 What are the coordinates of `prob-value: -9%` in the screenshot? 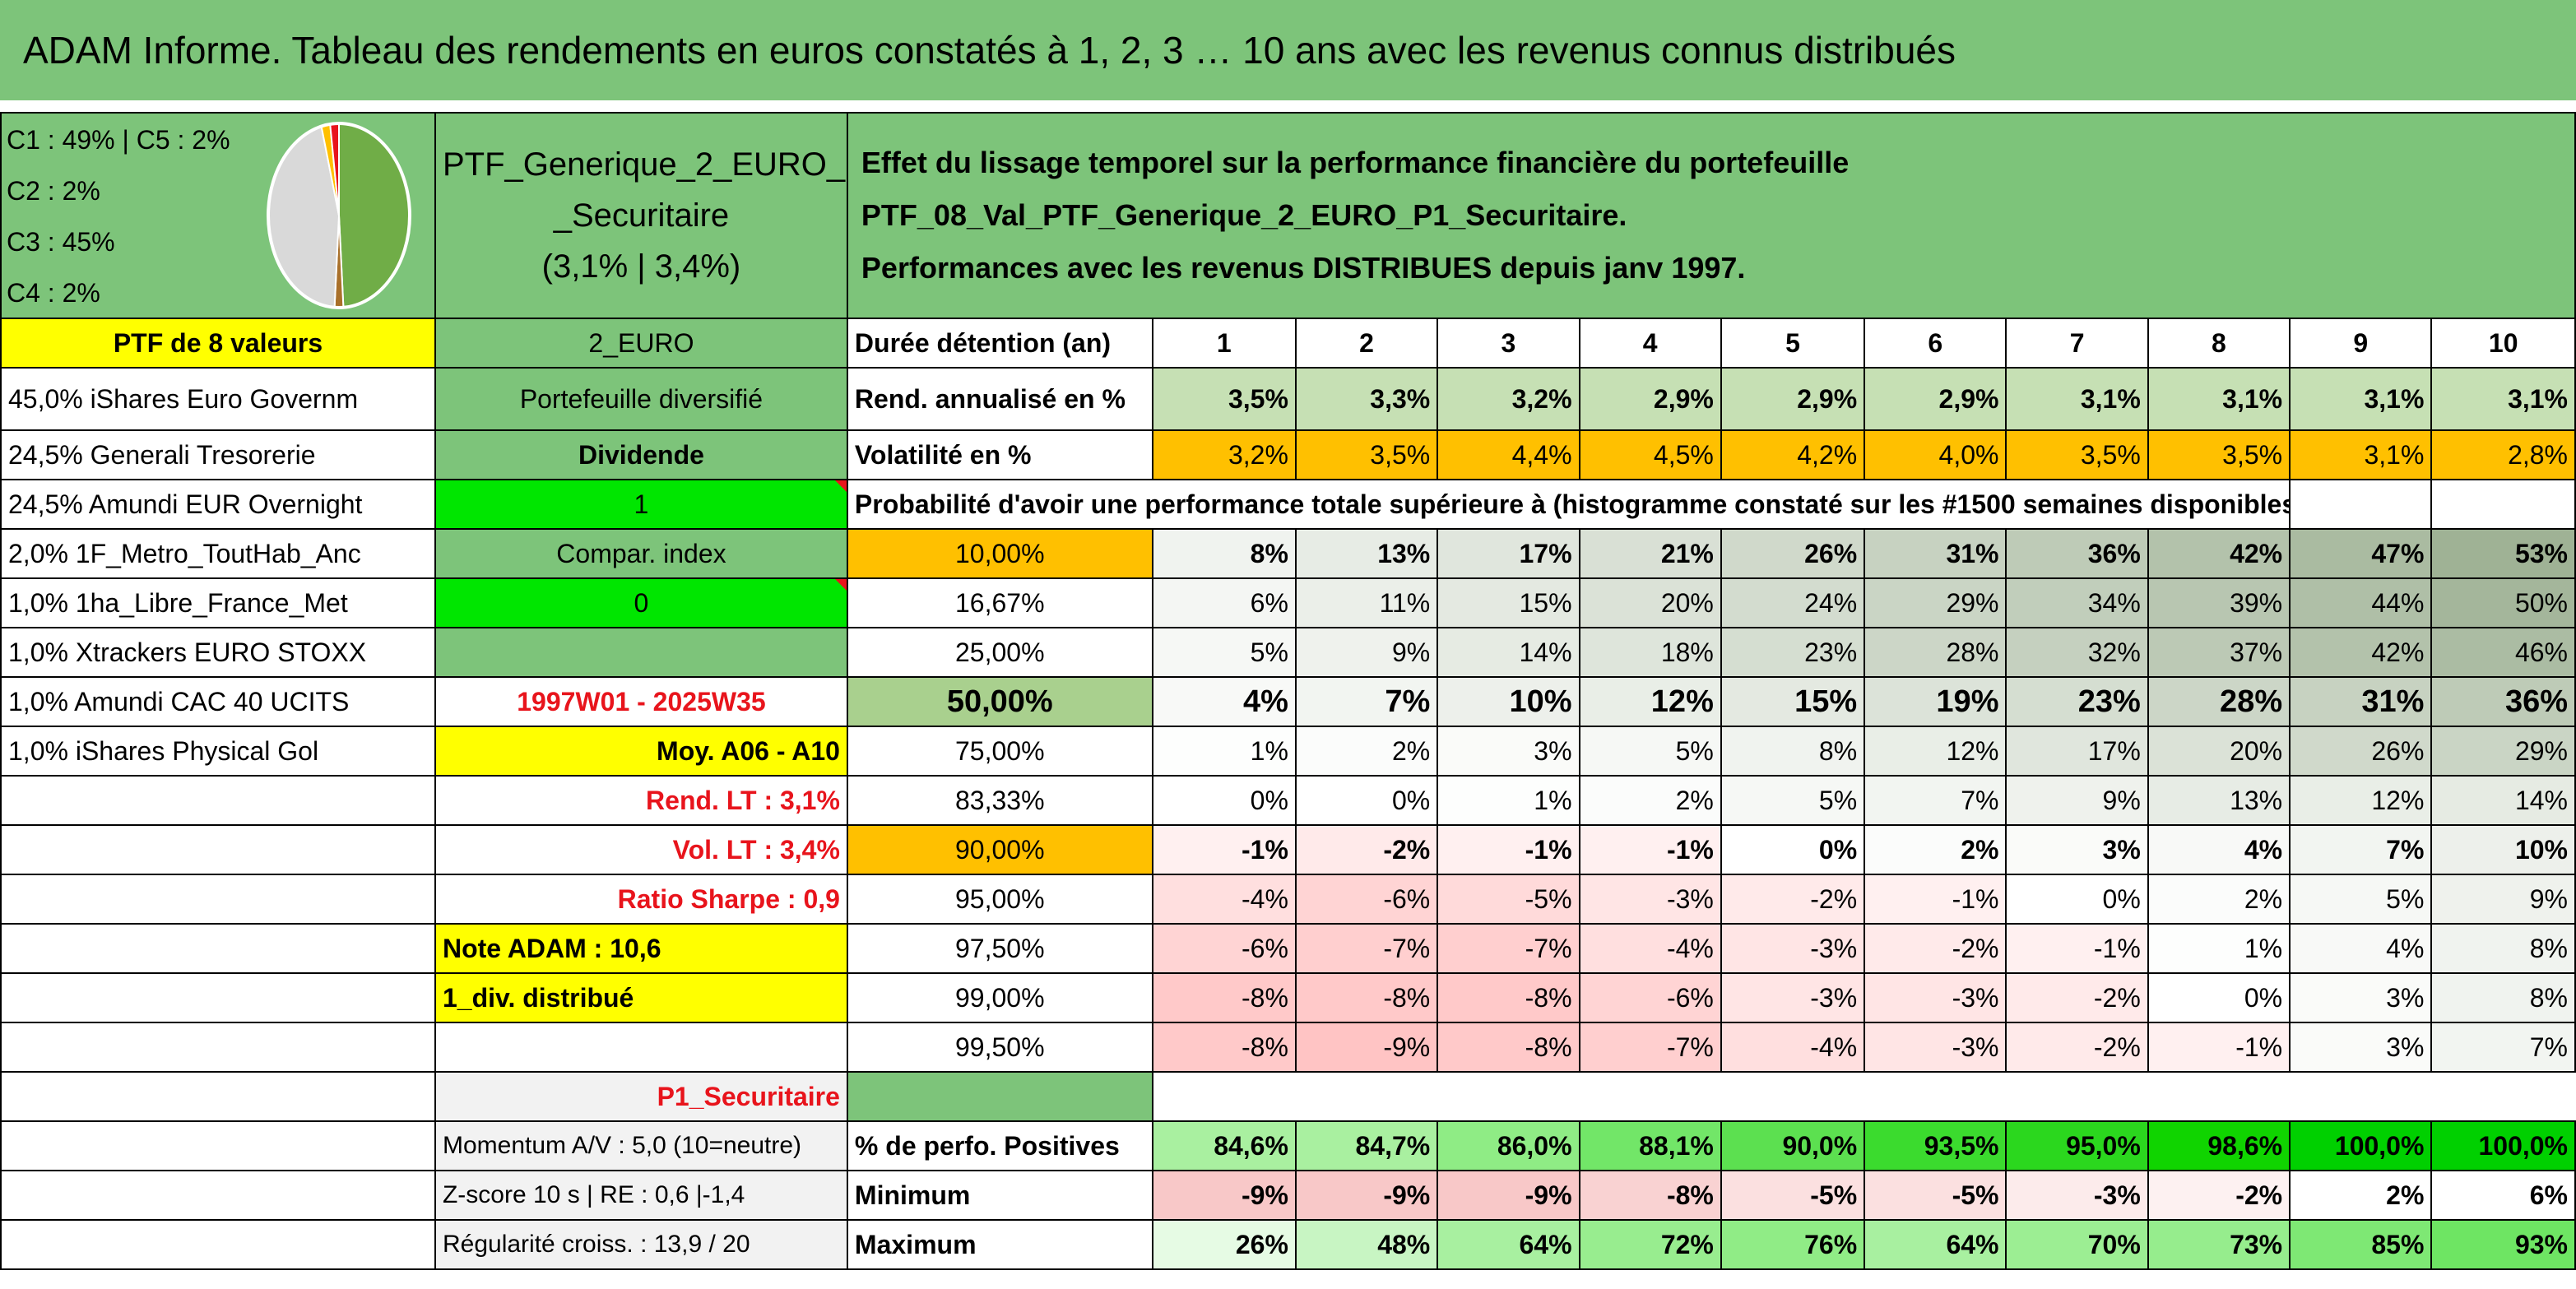 It's located at (1366, 1047).